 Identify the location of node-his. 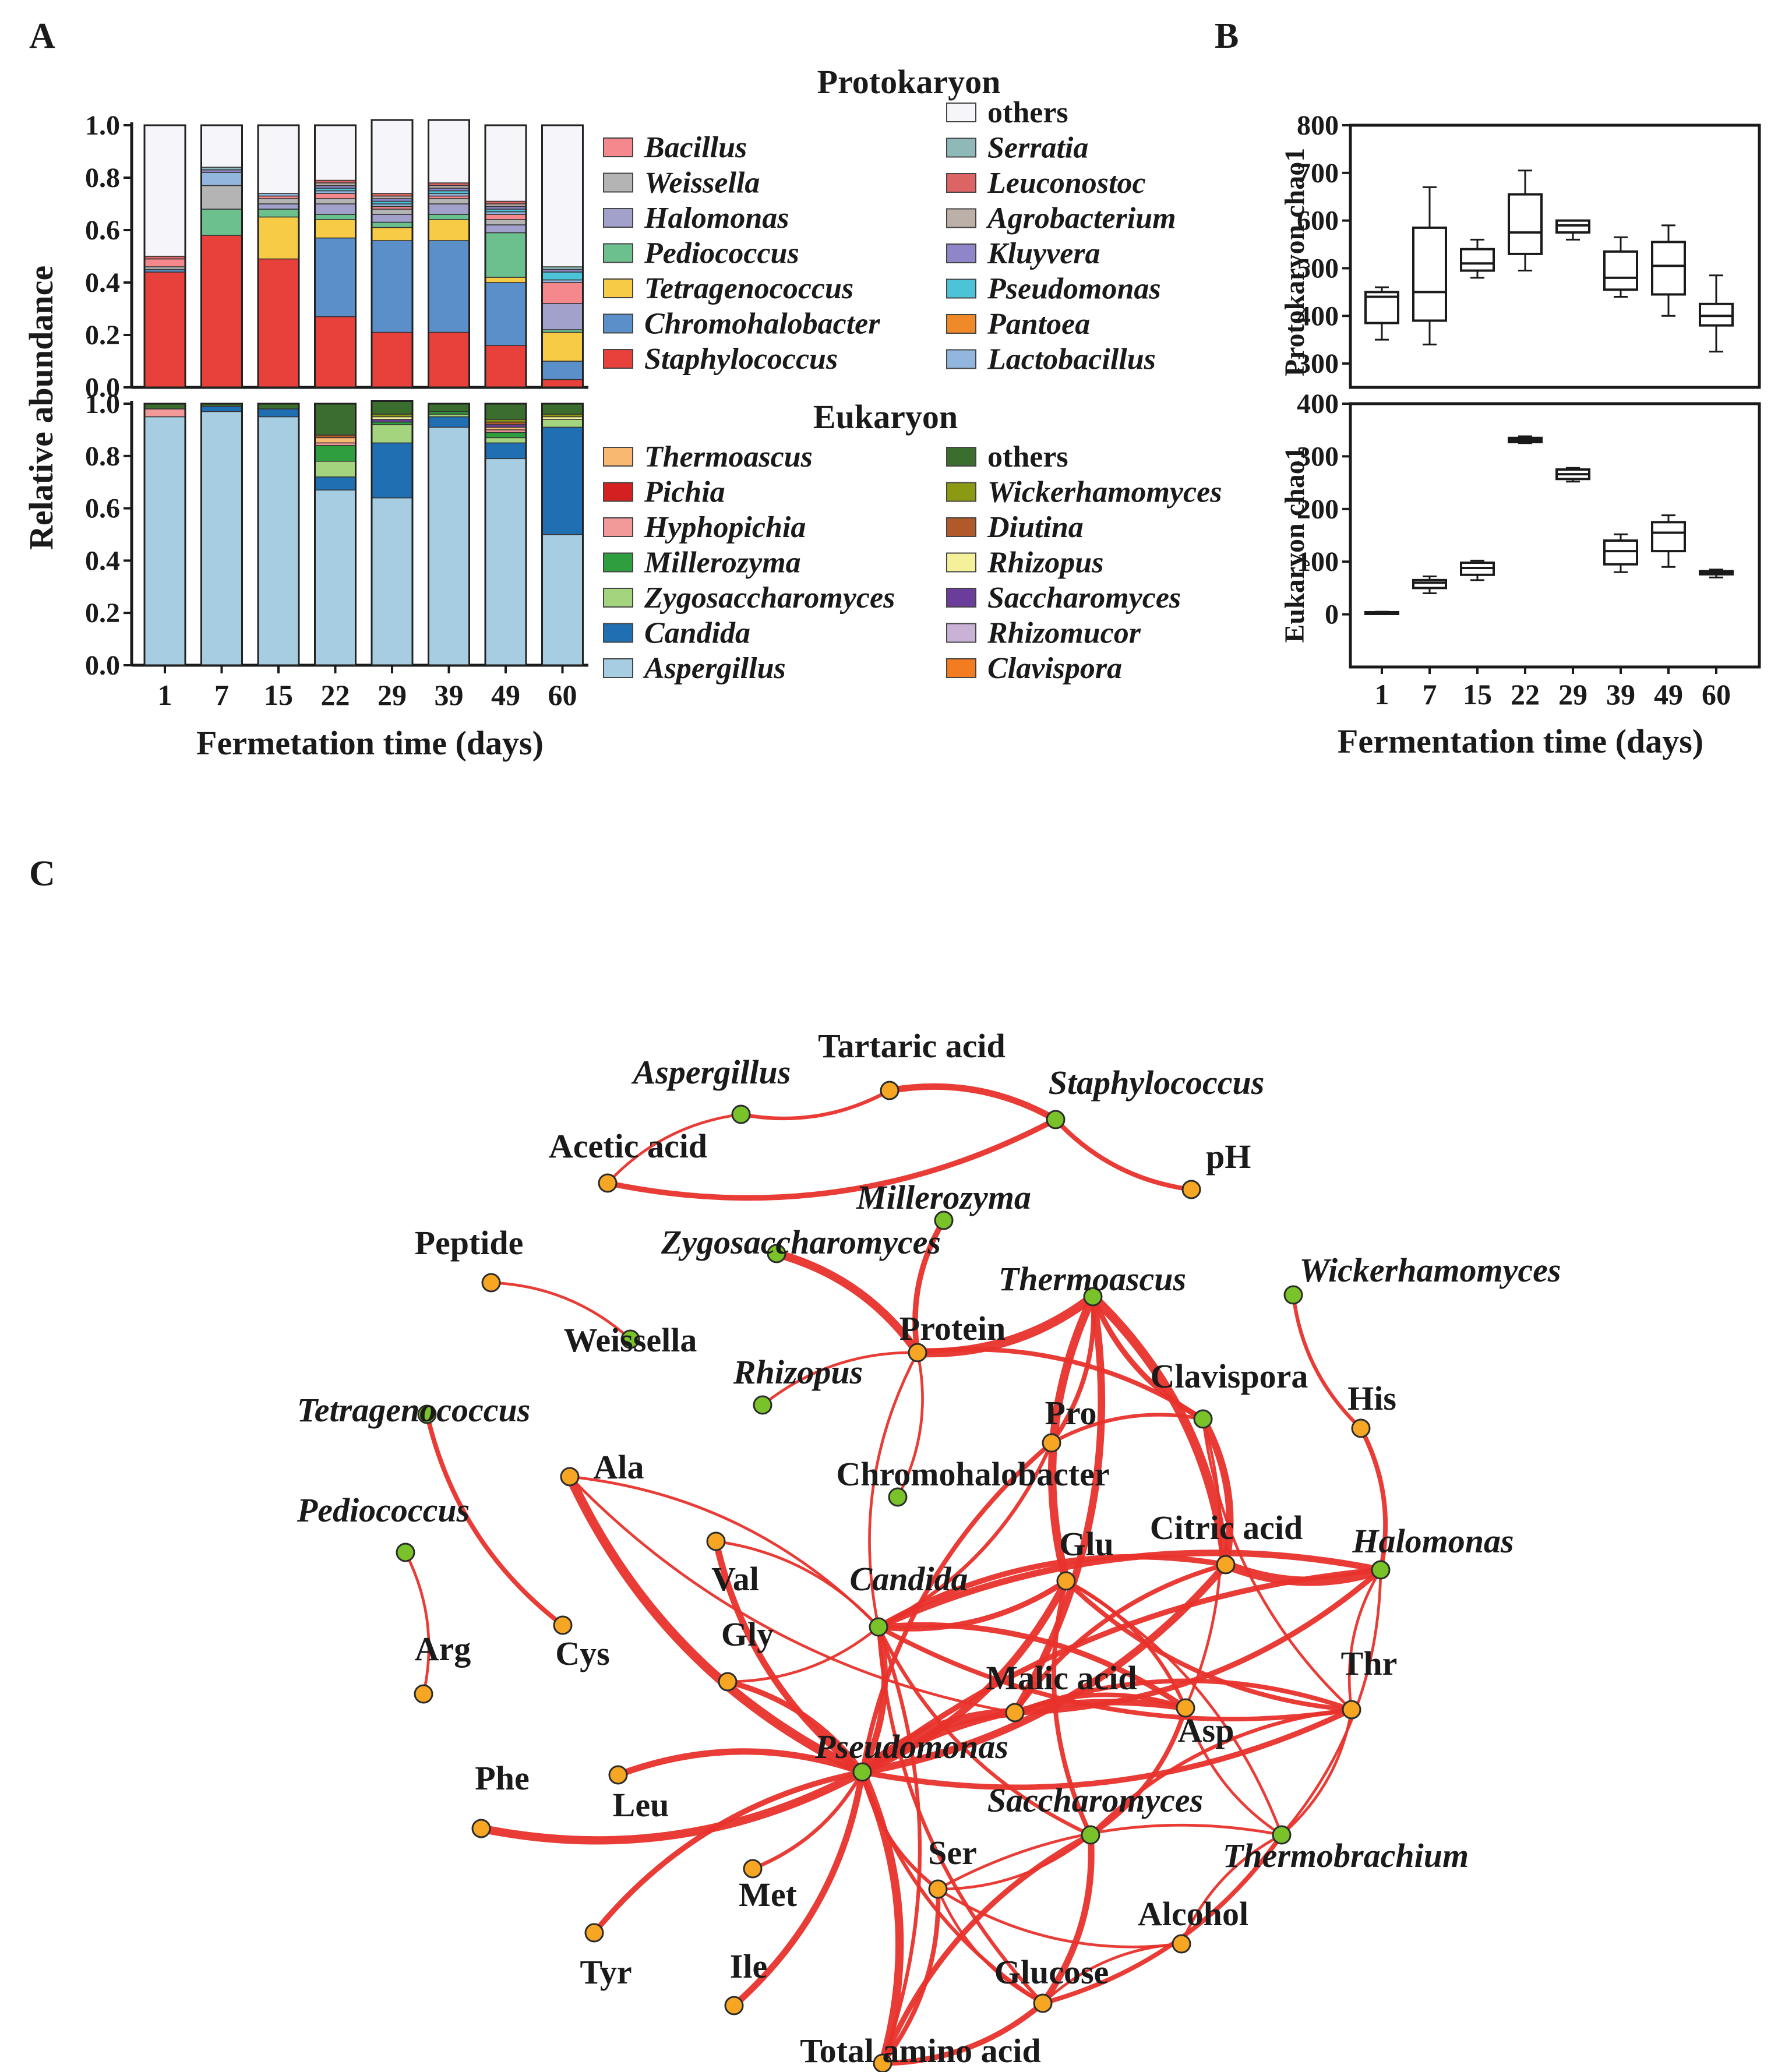
(1361, 1428).